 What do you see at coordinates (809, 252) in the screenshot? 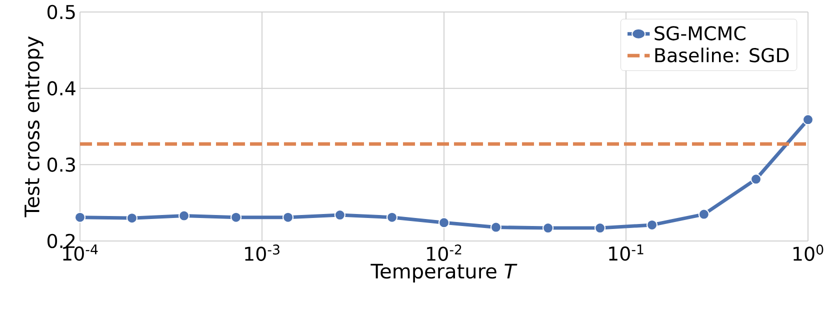
I see `x-tick-label: 10$^{0}$` at bounding box center [809, 252].